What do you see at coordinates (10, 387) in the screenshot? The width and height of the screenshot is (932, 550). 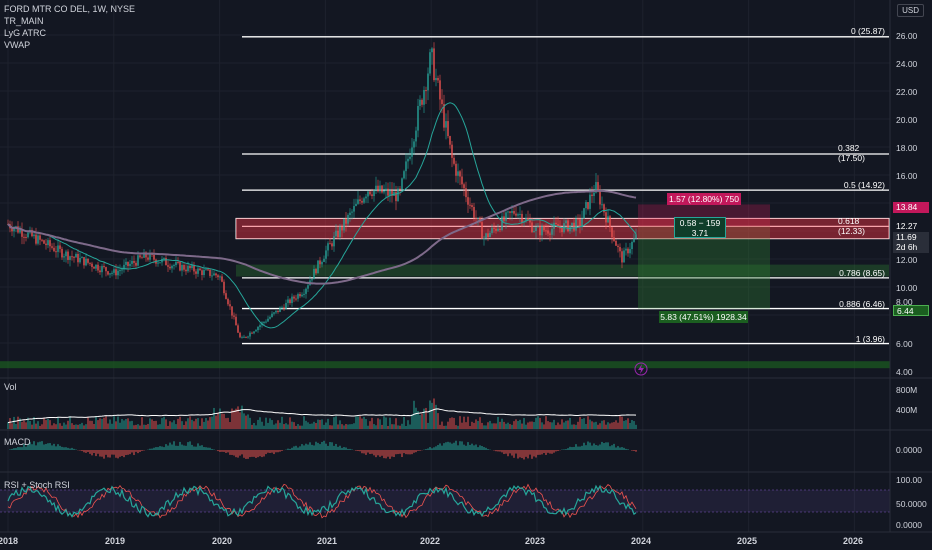 I see `volume-pane-title: Vol` at bounding box center [10, 387].